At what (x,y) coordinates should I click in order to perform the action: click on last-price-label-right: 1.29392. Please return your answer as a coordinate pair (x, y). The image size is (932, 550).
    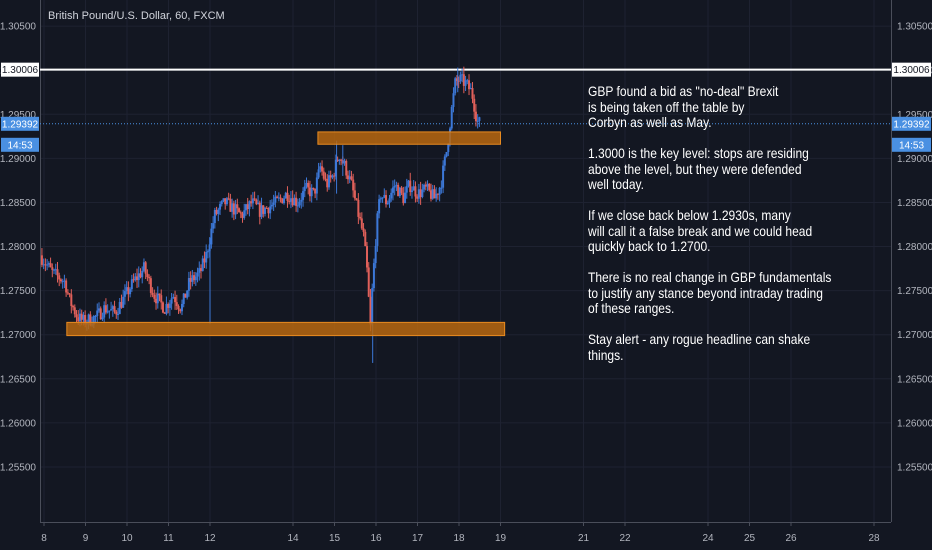
    Looking at the image, I should click on (911, 123).